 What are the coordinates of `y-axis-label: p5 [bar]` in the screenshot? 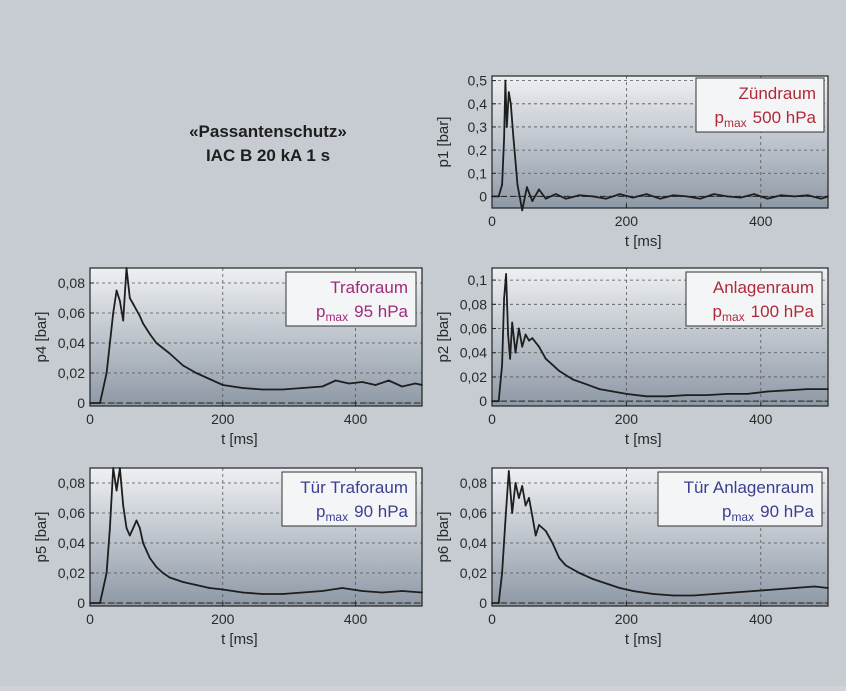 It's located at (41, 537).